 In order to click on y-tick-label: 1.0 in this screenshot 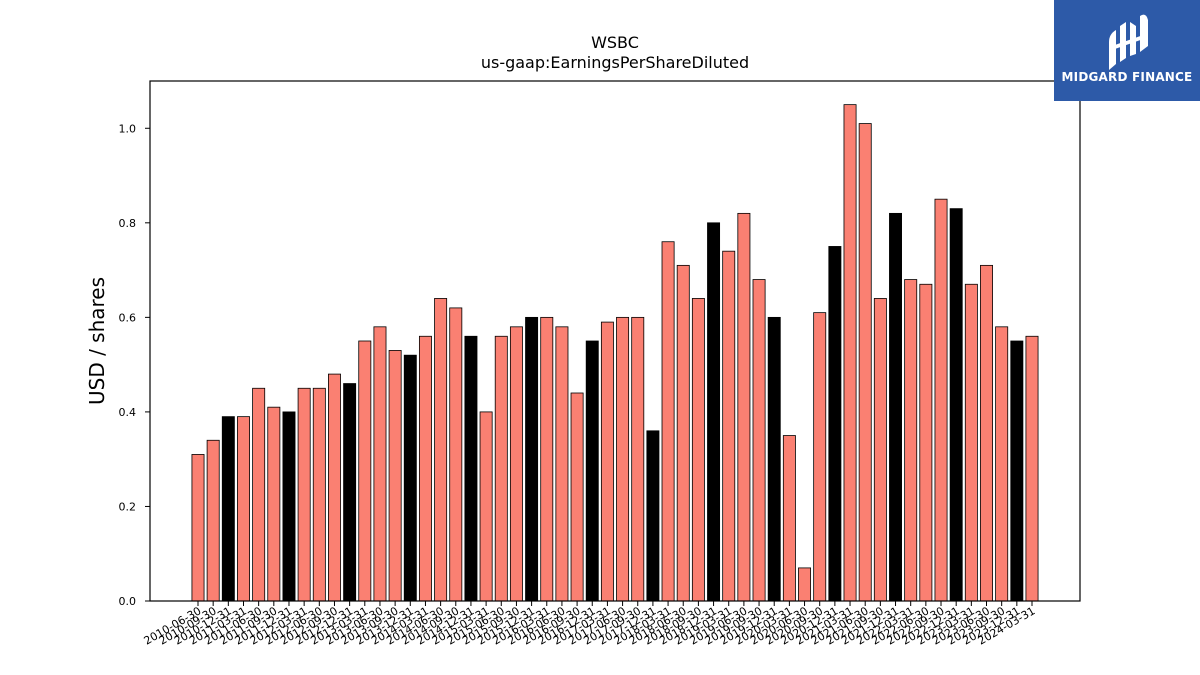, I will do `click(128, 128)`.